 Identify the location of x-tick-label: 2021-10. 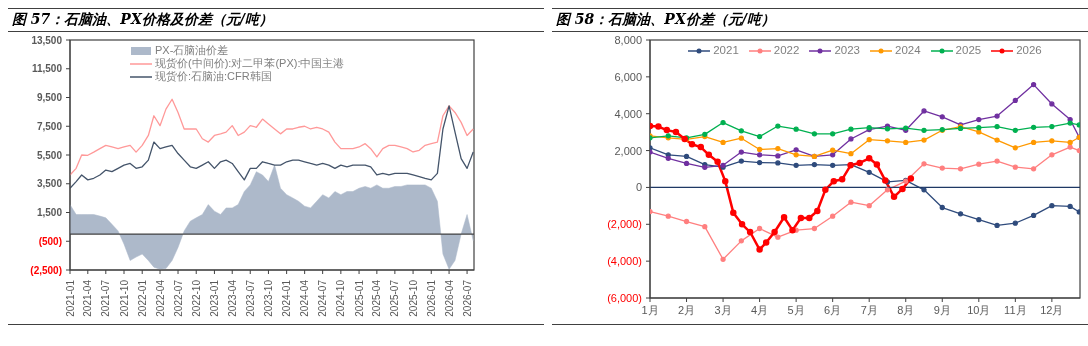
(124, 298).